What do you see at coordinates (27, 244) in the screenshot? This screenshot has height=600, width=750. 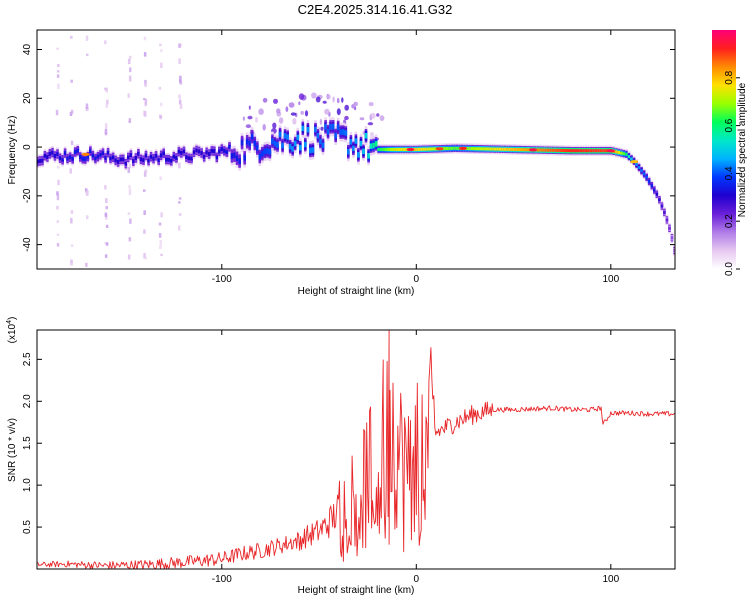 I see `y-tick-label: -40` at bounding box center [27, 244].